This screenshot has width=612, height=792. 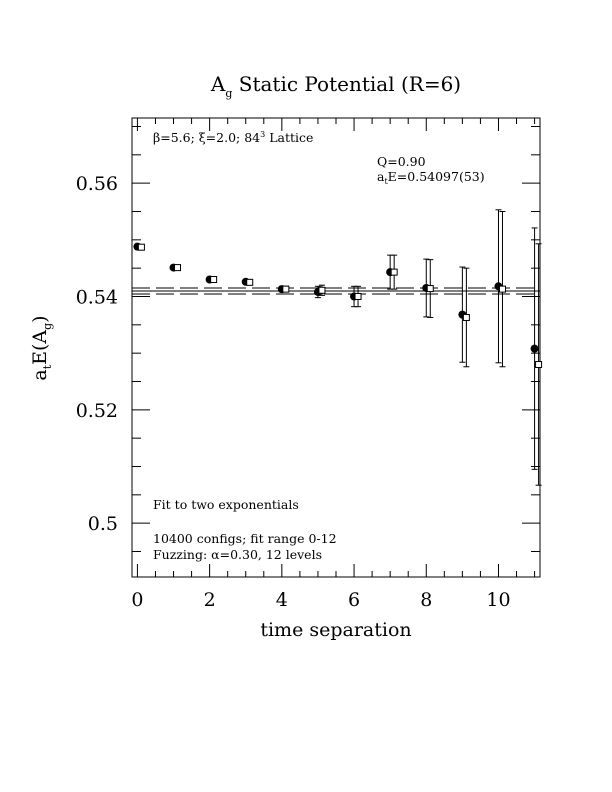 I want to click on y-tick-label: 0.52, so click(x=97, y=411).